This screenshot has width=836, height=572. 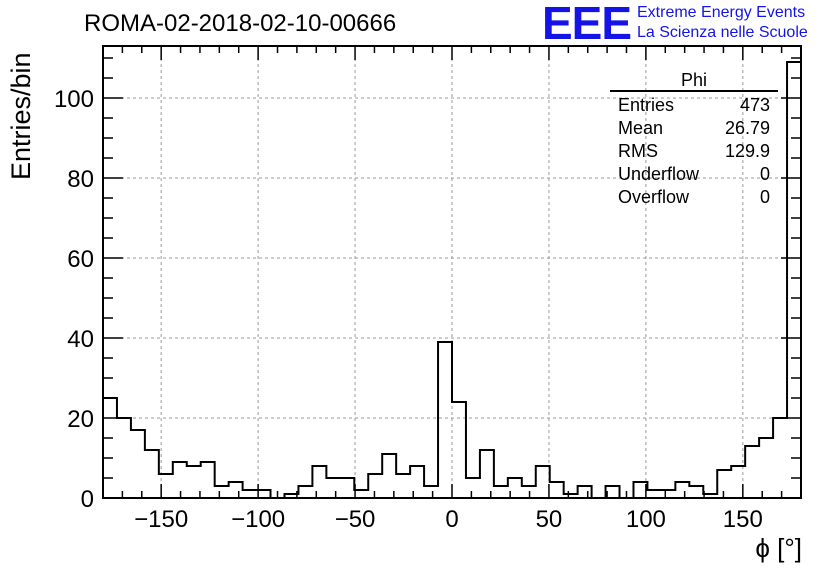 What do you see at coordinates (355, 519) in the screenshot?
I see `x-tick-label: −50` at bounding box center [355, 519].